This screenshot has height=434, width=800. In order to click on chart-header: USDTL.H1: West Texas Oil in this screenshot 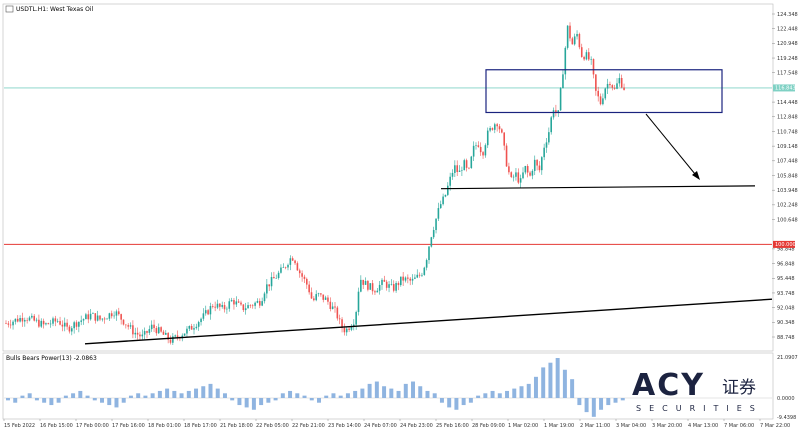, I will do `click(49, 9)`.